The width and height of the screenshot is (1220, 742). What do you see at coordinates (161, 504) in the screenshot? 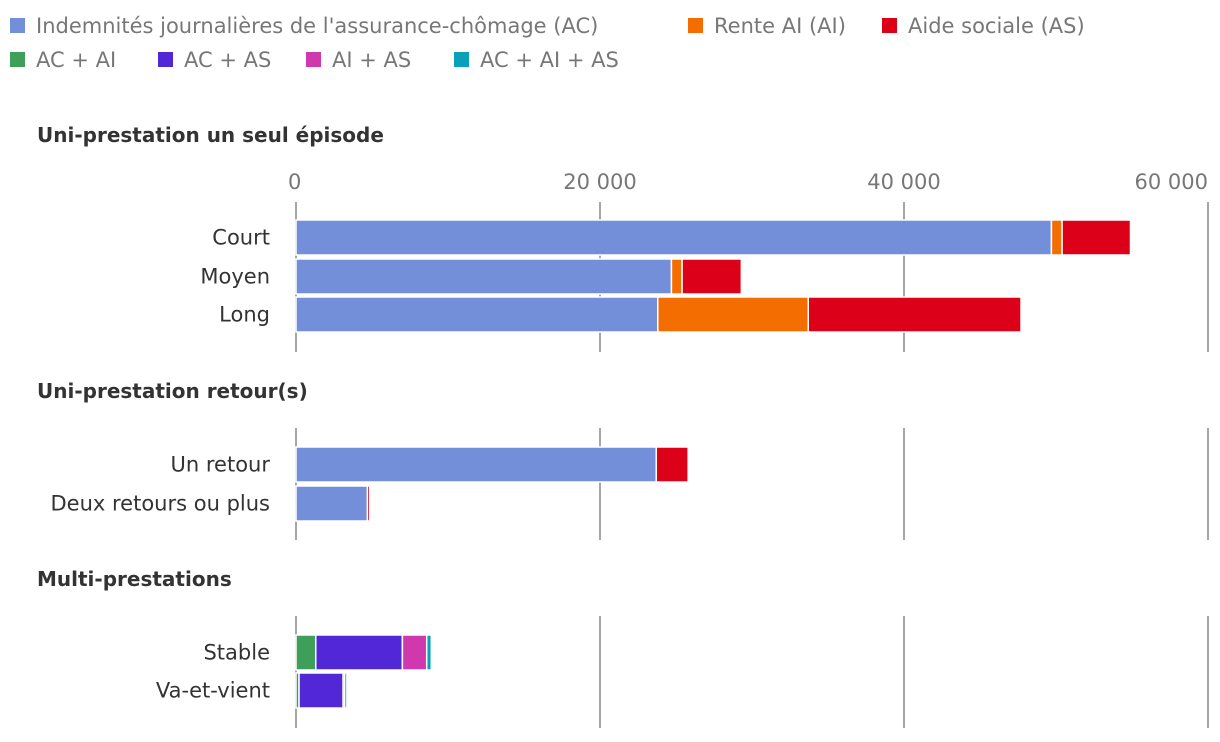
I see `category-label: Deux retours ou plus` at bounding box center [161, 504].